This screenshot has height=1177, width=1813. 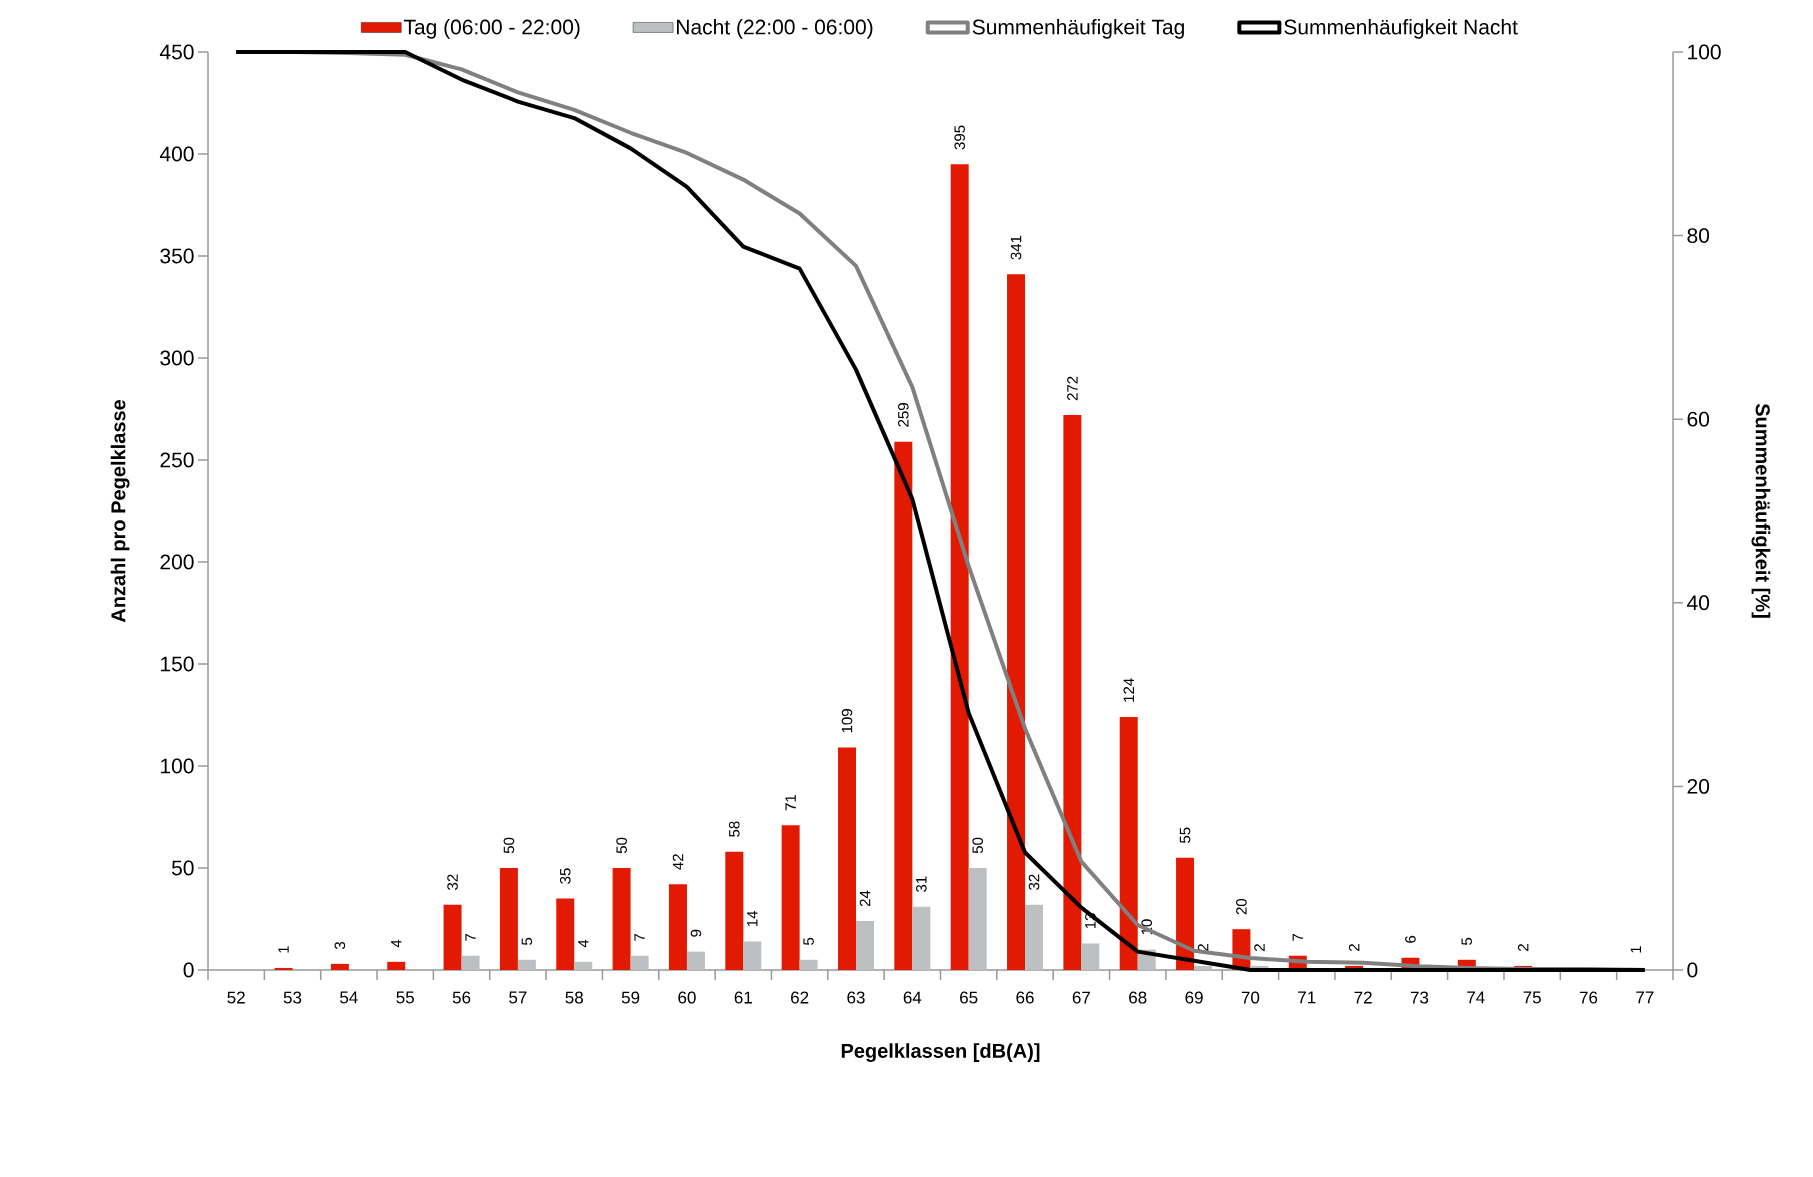 What do you see at coordinates (1692, 970) in the screenshot?
I see `y2-tick-label: 0` at bounding box center [1692, 970].